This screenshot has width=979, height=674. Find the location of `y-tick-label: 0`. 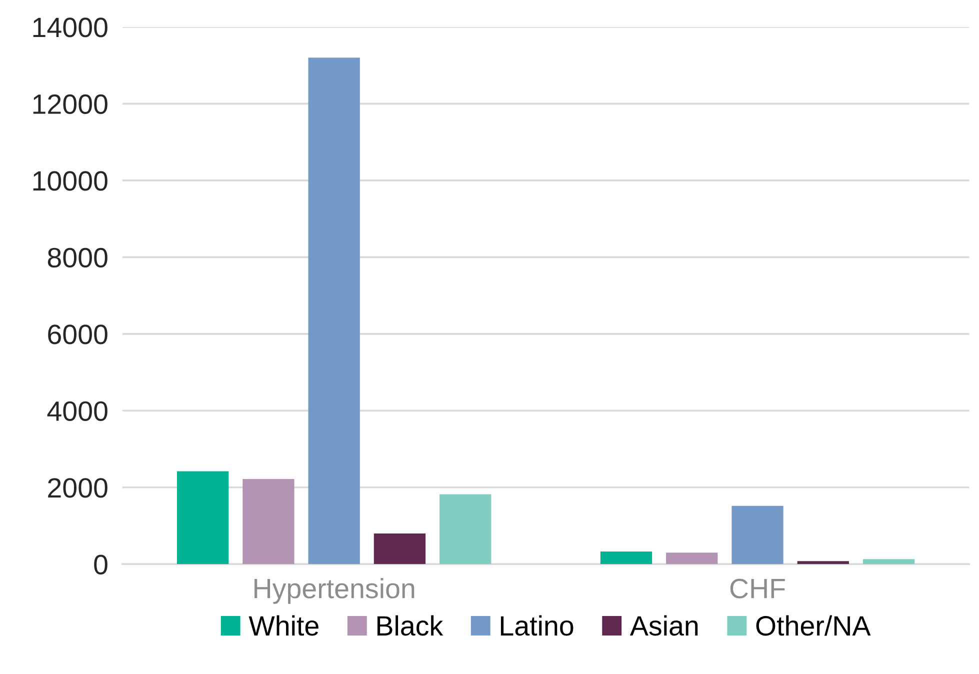

y-tick-label: 0 is located at coordinates (101, 564).